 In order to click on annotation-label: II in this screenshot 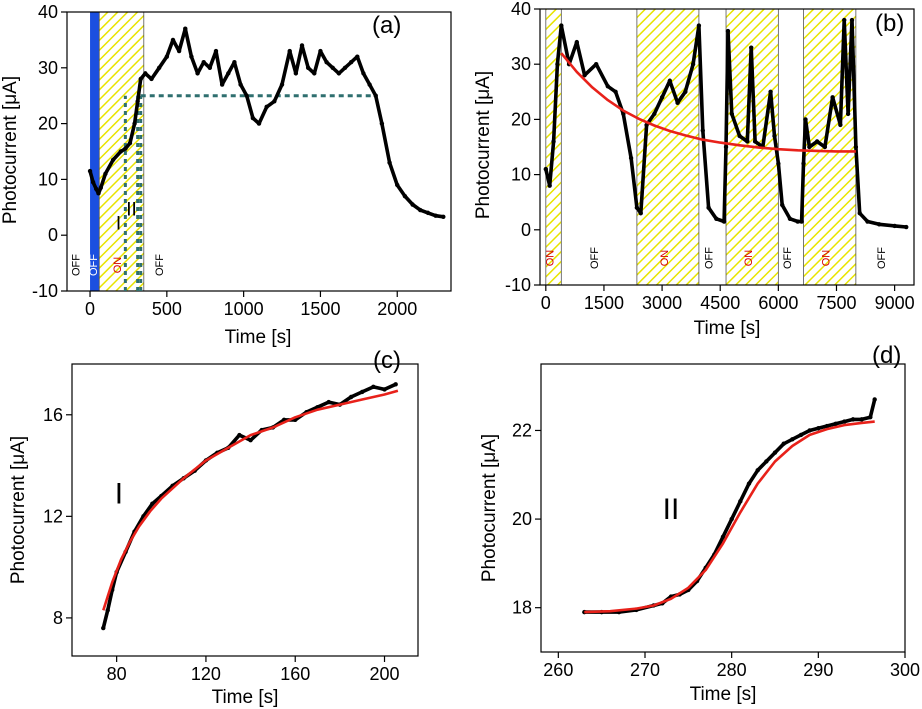, I will do `click(131, 210)`.